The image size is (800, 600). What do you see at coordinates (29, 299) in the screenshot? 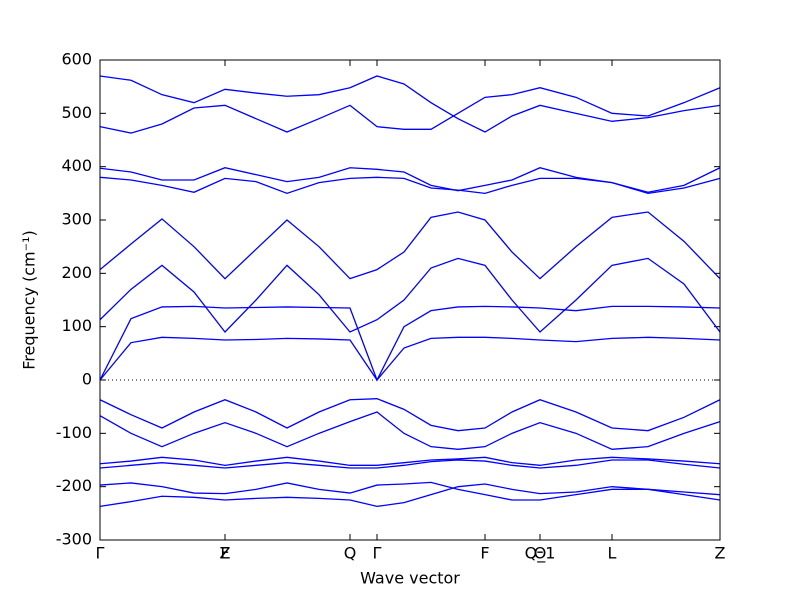
I see `y-axis-label: Frequency (cm⁻¹)` at bounding box center [29, 299].